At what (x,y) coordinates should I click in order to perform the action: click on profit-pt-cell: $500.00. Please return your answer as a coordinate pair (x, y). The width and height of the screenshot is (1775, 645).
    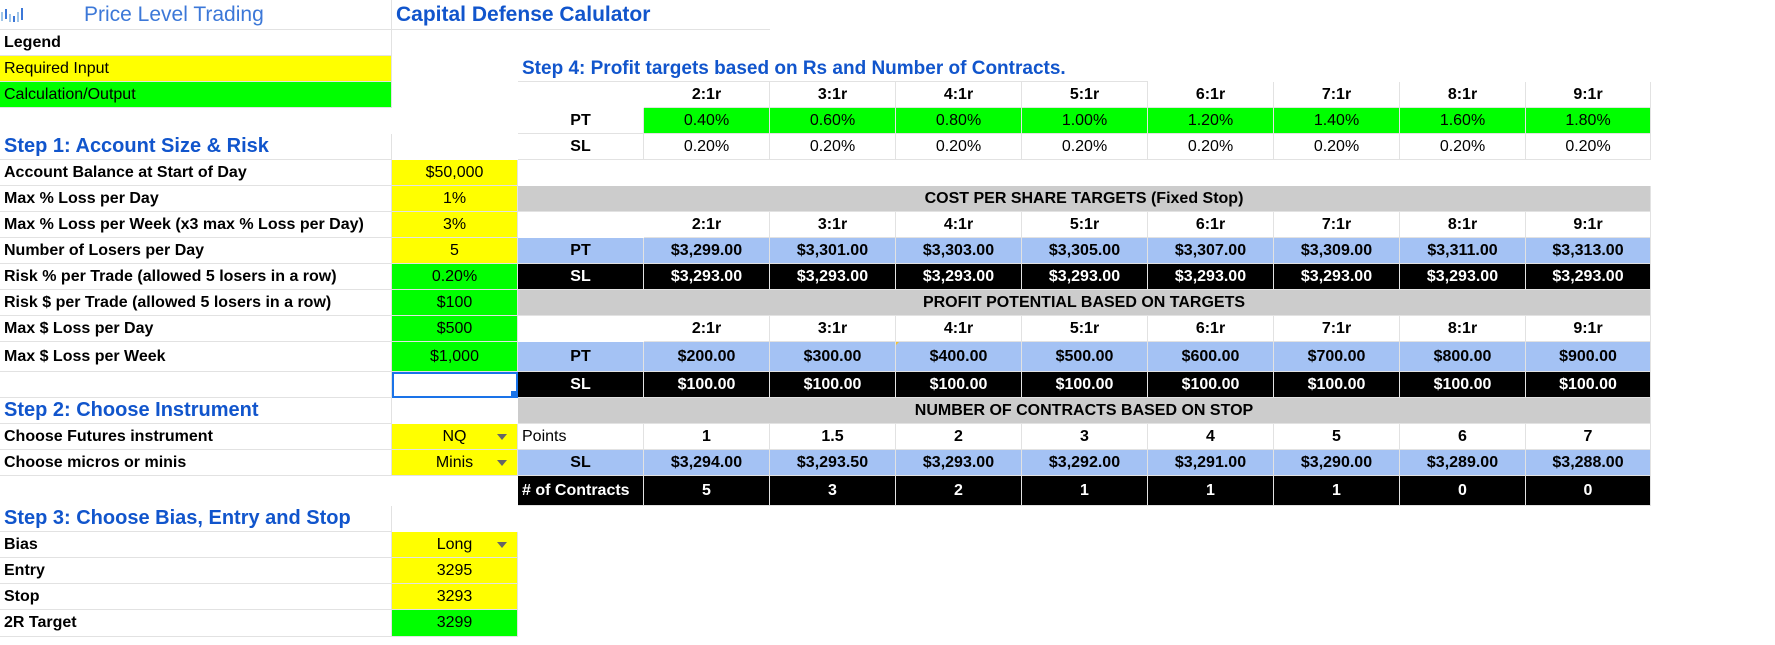
    Looking at the image, I should click on (1085, 357).